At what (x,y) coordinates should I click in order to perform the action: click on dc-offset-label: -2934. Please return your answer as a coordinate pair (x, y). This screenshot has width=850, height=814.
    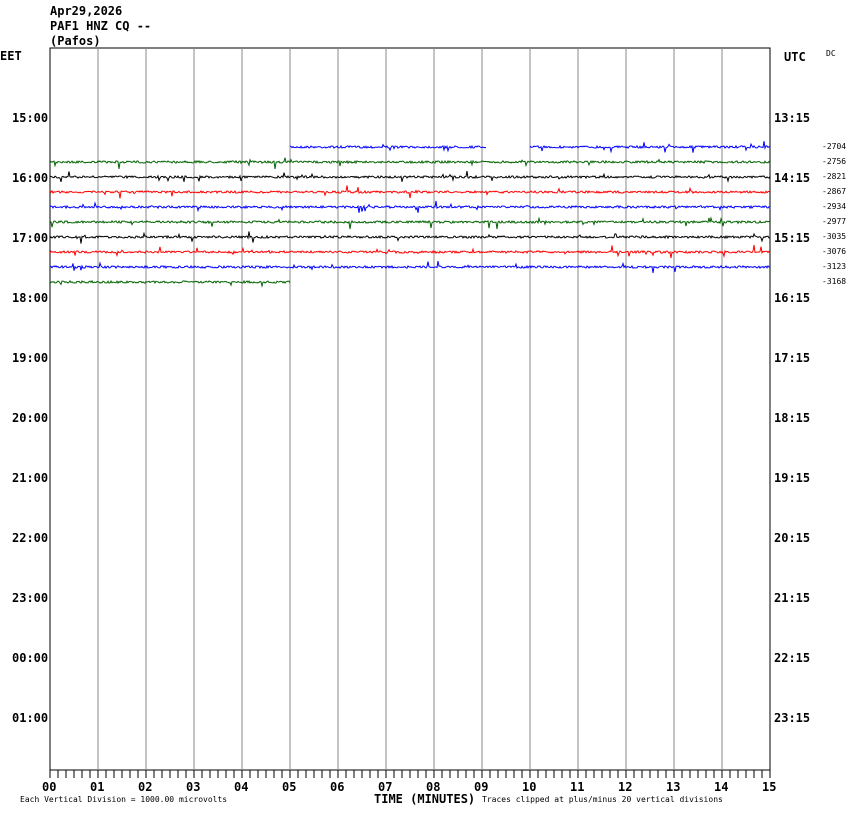
    Looking at the image, I should click on (834, 206).